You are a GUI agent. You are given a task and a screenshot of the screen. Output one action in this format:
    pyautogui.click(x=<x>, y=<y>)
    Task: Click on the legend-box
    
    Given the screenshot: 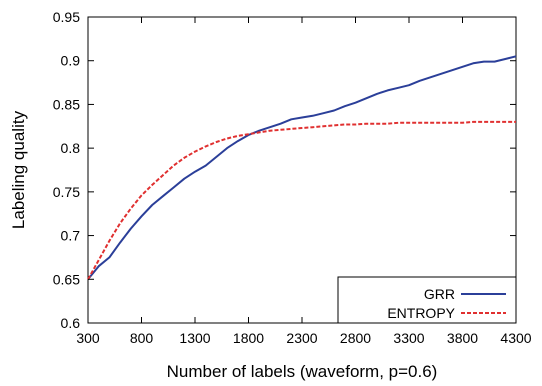 What is the action you would take?
    pyautogui.click(x=427, y=300)
    